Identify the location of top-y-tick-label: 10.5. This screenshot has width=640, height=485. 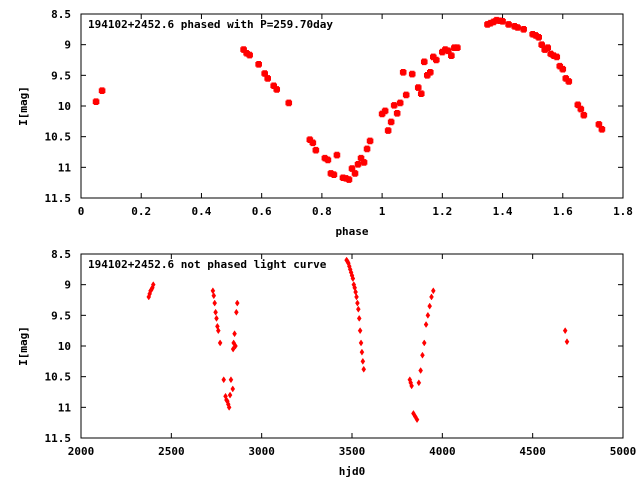
(58, 137).